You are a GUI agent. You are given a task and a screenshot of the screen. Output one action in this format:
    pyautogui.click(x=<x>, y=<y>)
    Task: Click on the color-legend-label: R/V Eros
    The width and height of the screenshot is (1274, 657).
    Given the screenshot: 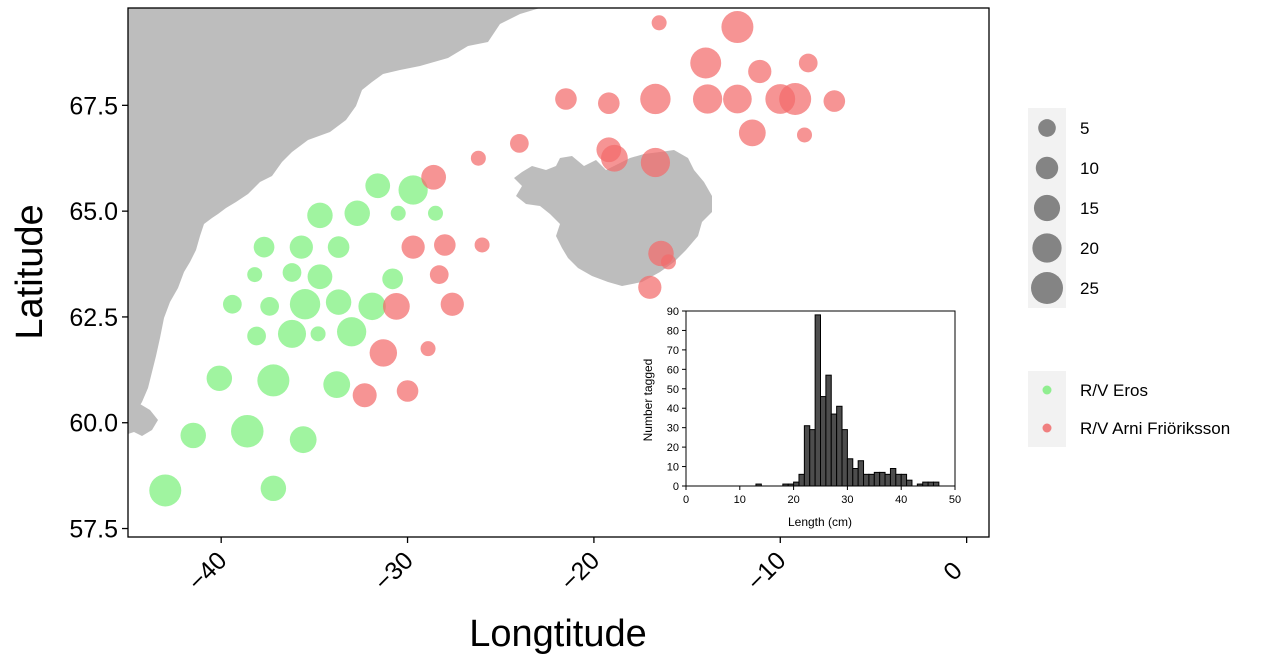 What is the action you would take?
    pyautogui.click(x=1114, y=390)
    